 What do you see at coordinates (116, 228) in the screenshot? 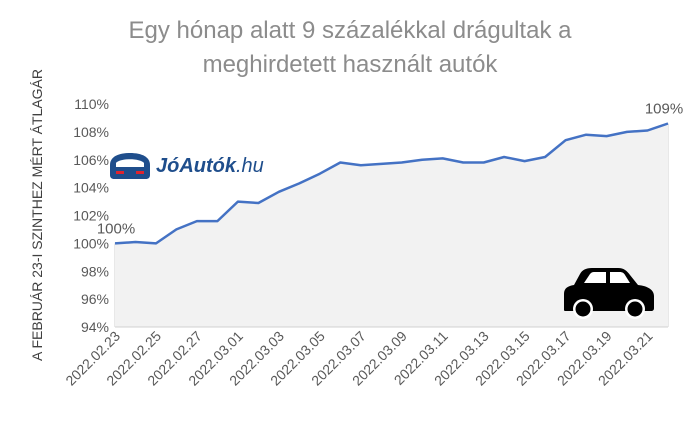
I see `data-label: 100%` at bounding box center [116, 228].